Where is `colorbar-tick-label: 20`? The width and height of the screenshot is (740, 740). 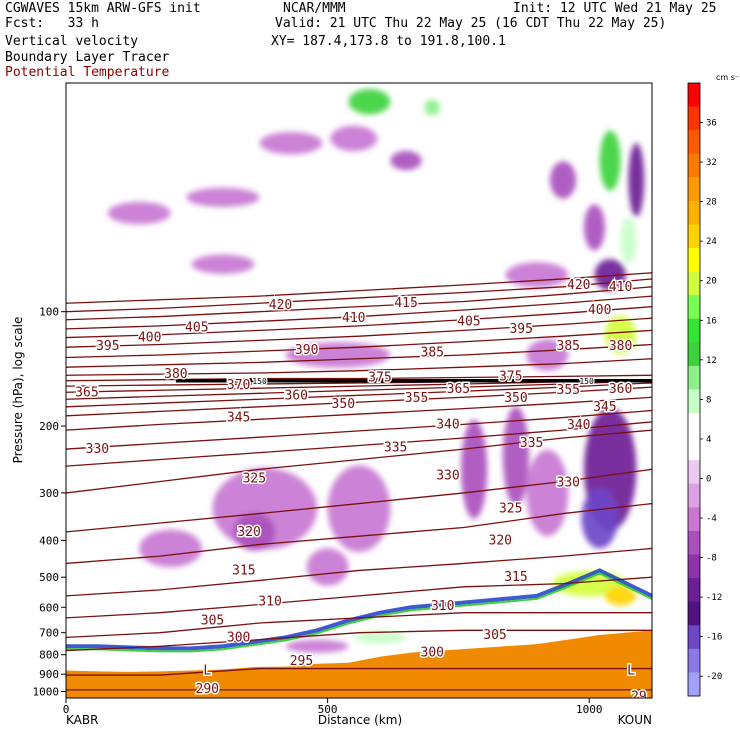
colorbar-tick-label: 20 is located at coordinates (711, 282).